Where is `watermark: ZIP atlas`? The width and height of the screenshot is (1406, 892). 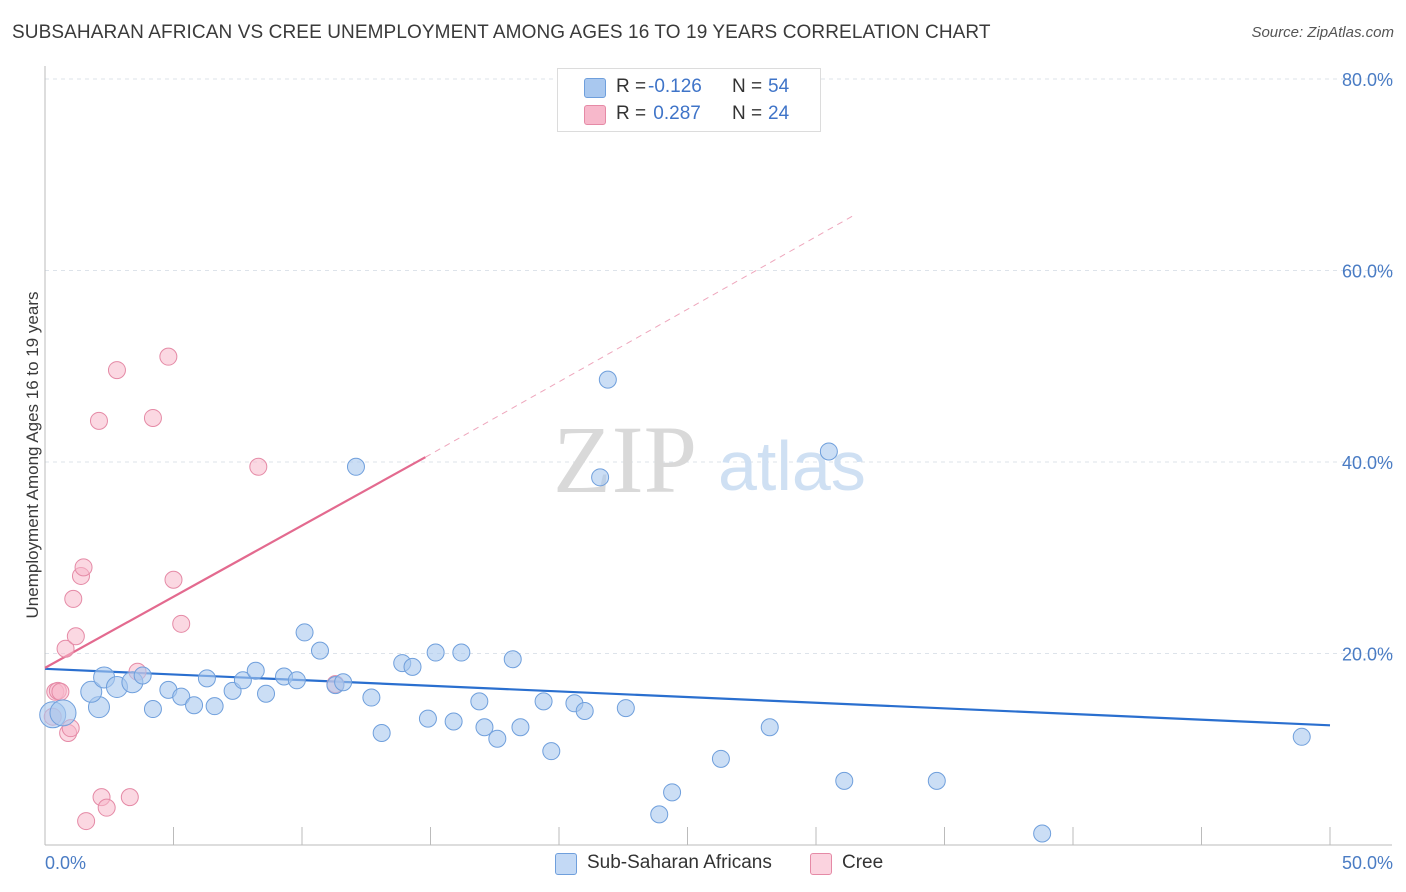 watermark: ZIP atlas is located at coordinates (709, 459).